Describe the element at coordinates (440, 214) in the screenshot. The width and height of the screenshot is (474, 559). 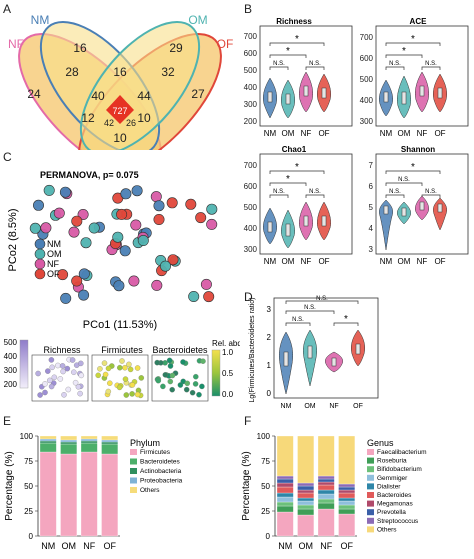
I see `violin-of` at that location.